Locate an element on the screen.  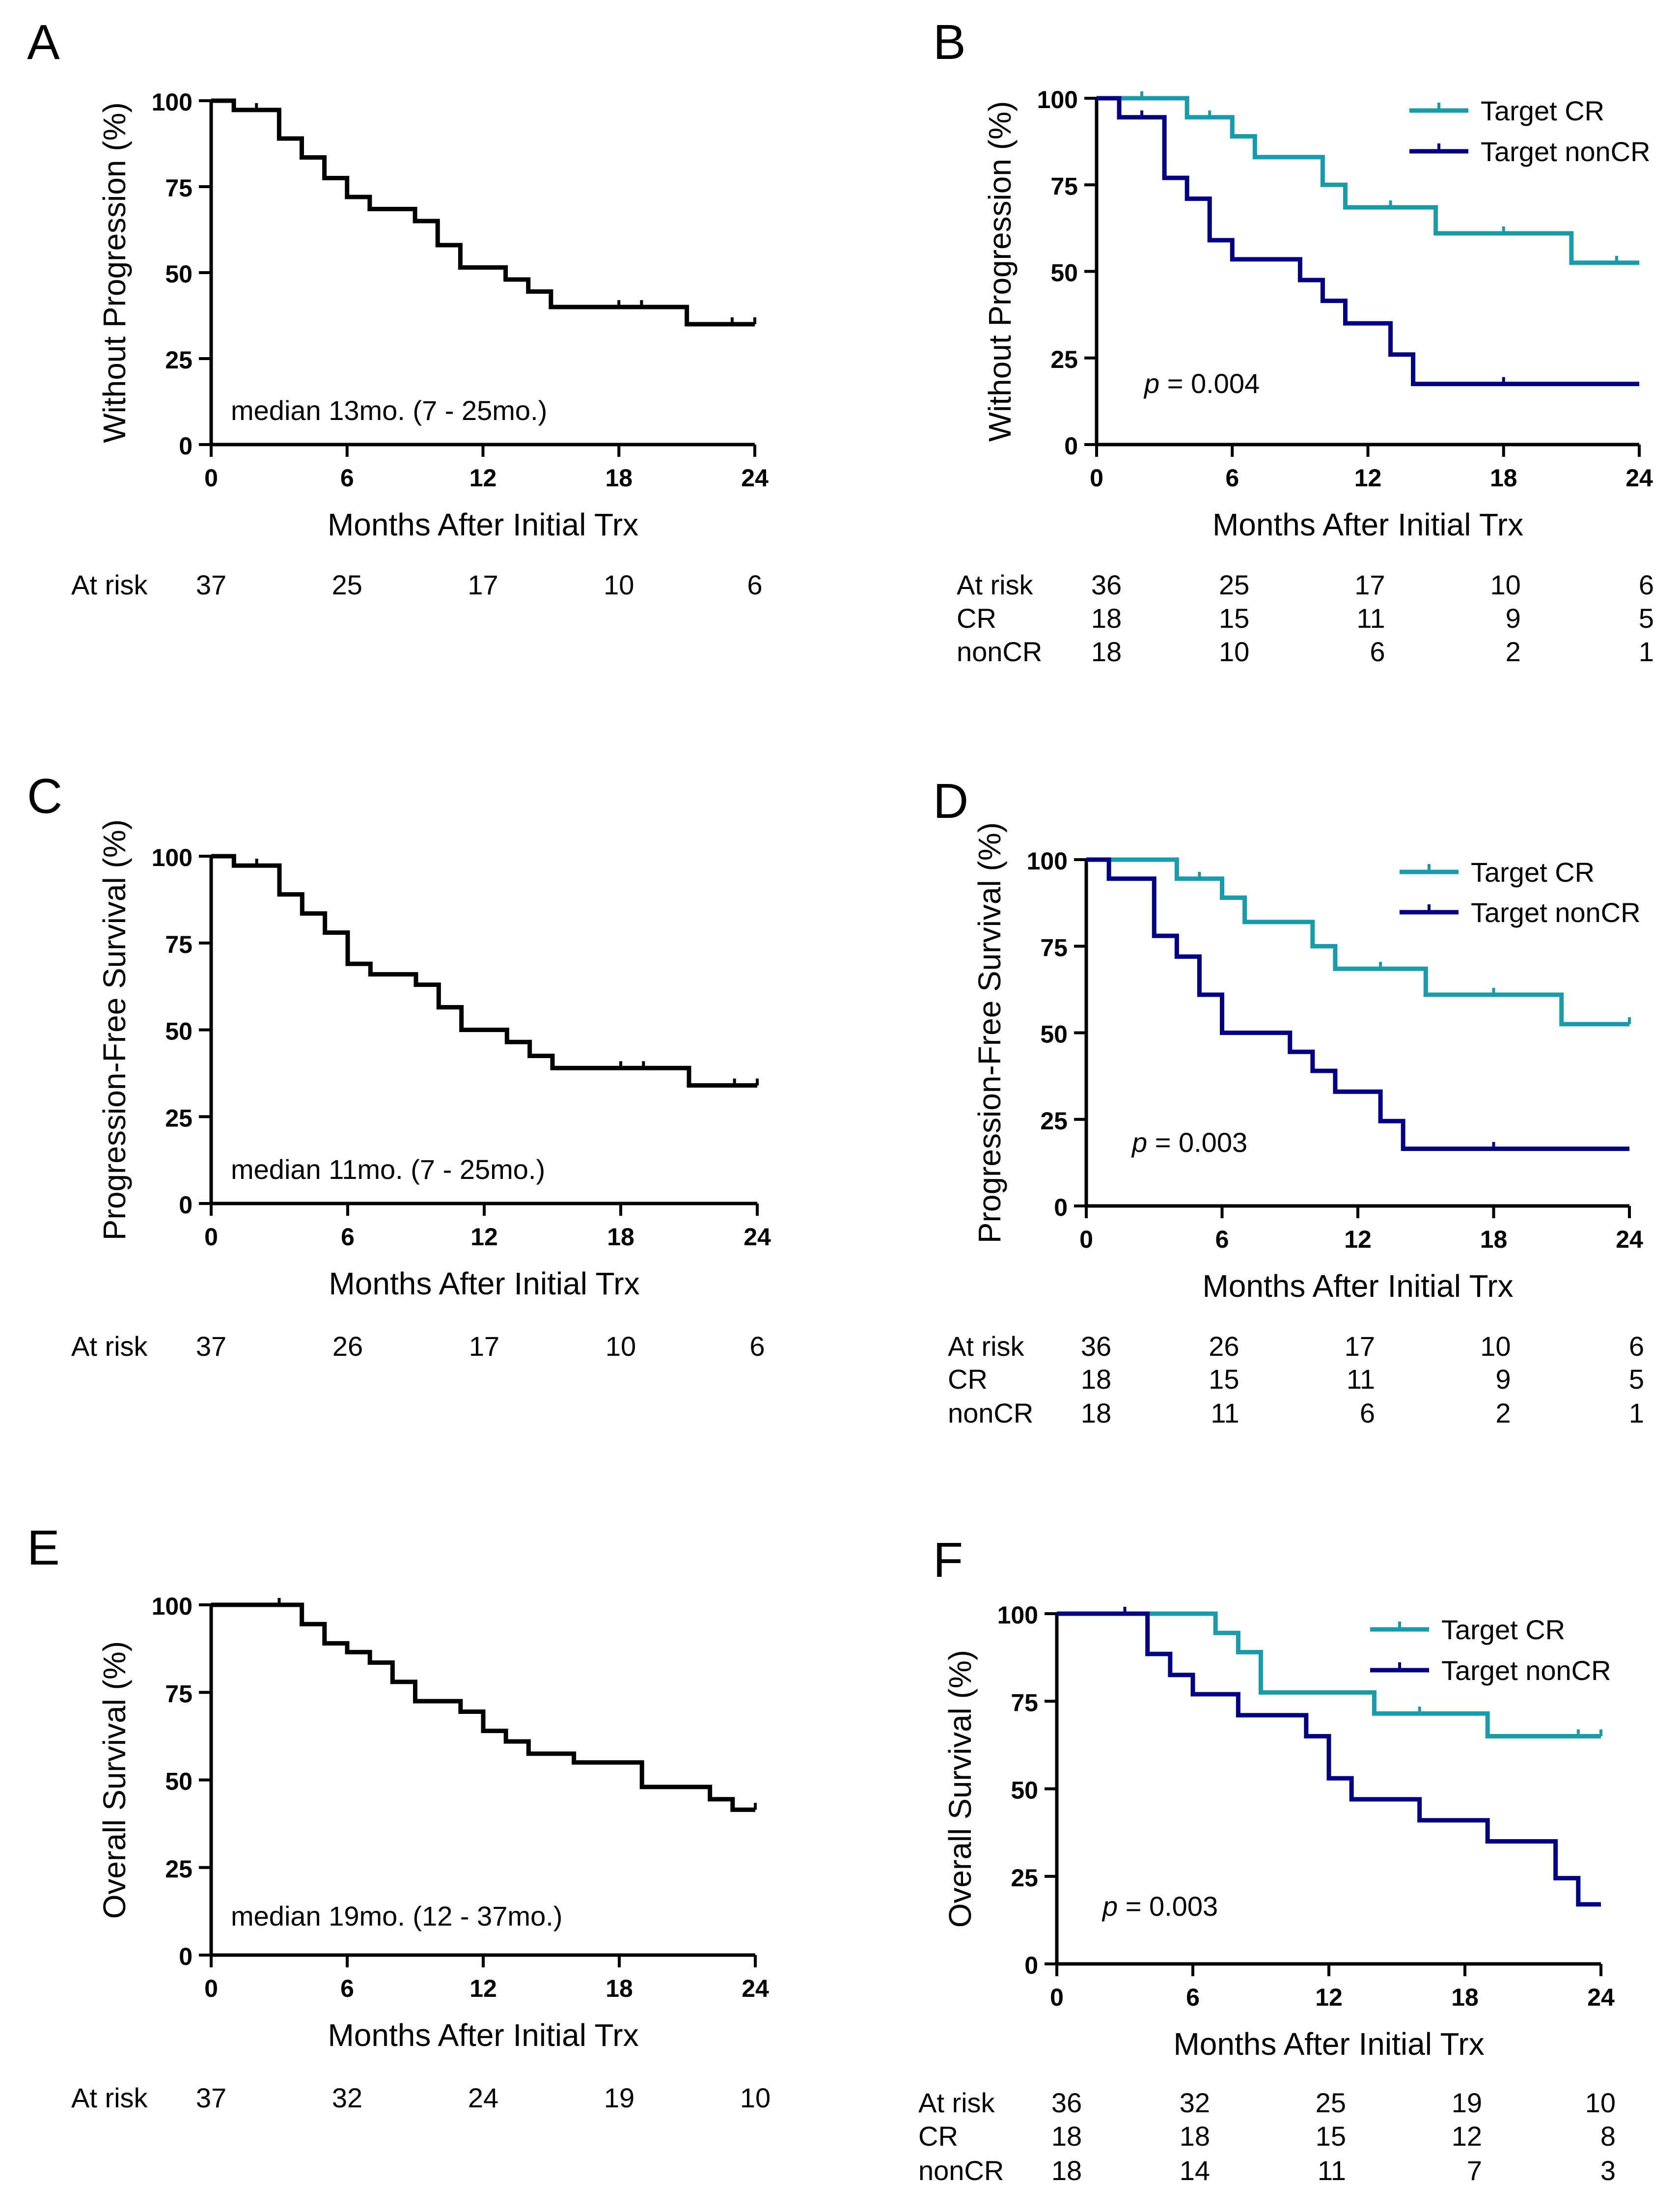
y-axis-label: Progression-Free Survival (%) is located at coordinates (989, 1032).